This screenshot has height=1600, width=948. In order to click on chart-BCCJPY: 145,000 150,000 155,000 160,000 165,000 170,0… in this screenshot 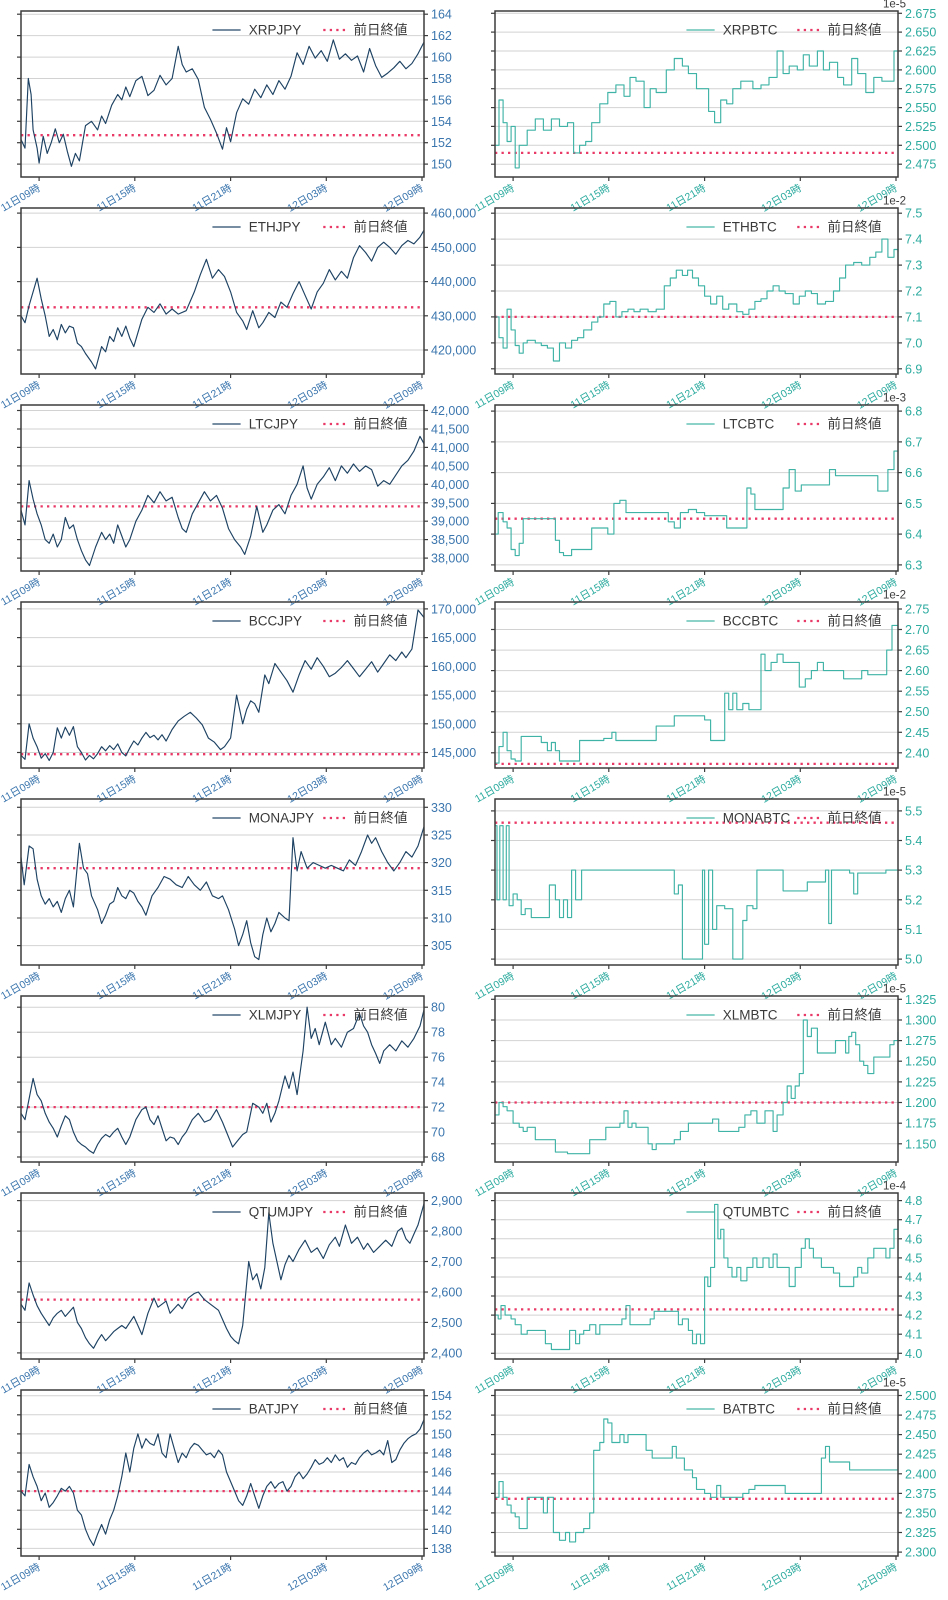, I will do `click(238, 698)`.